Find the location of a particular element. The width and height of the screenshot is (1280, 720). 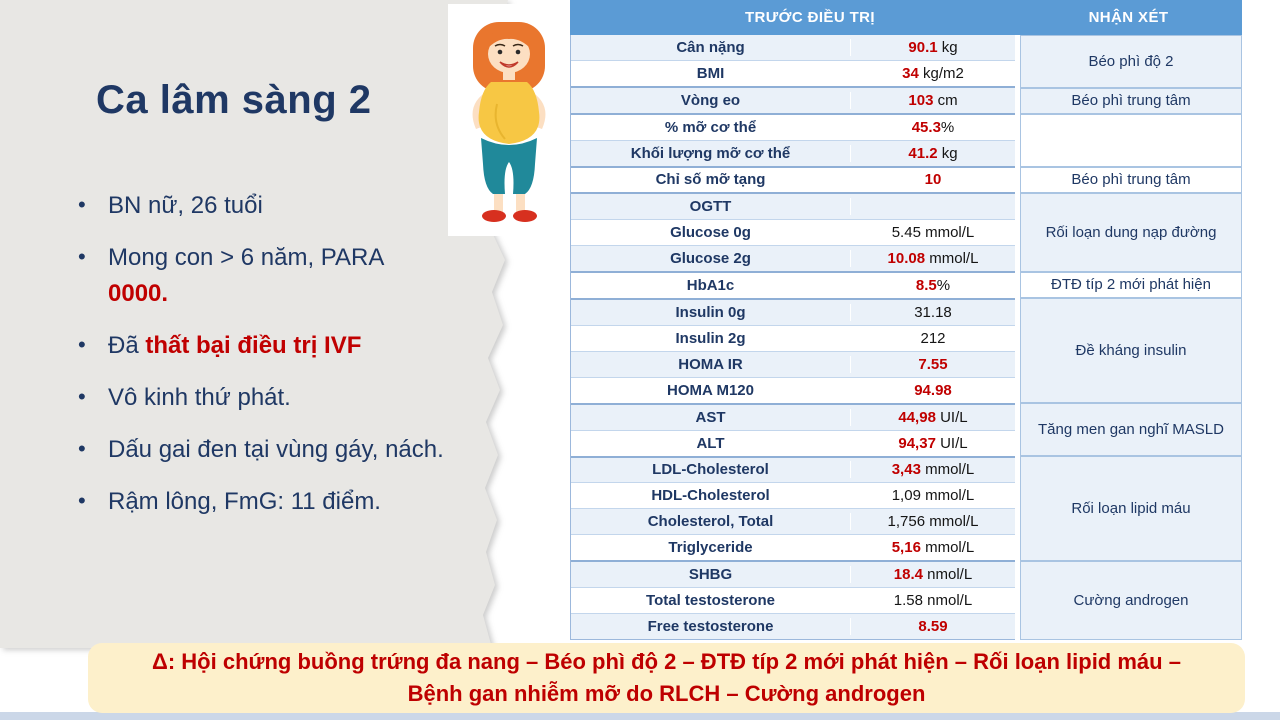

row-value: 8.59 is located at coordinates (933, 626).